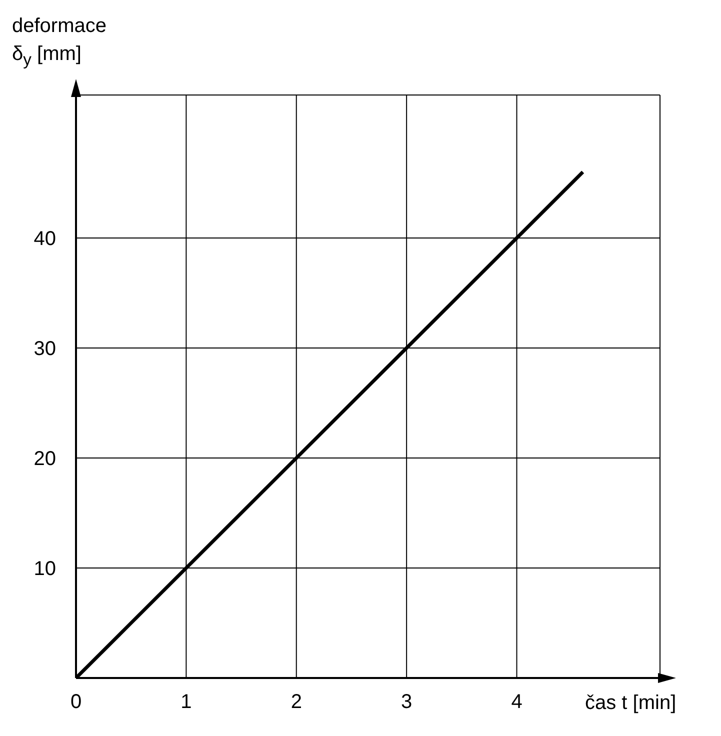 This screenshot has height=736, width=721. I want to click on x-axis-title: čas t [min], so click(630, 703).